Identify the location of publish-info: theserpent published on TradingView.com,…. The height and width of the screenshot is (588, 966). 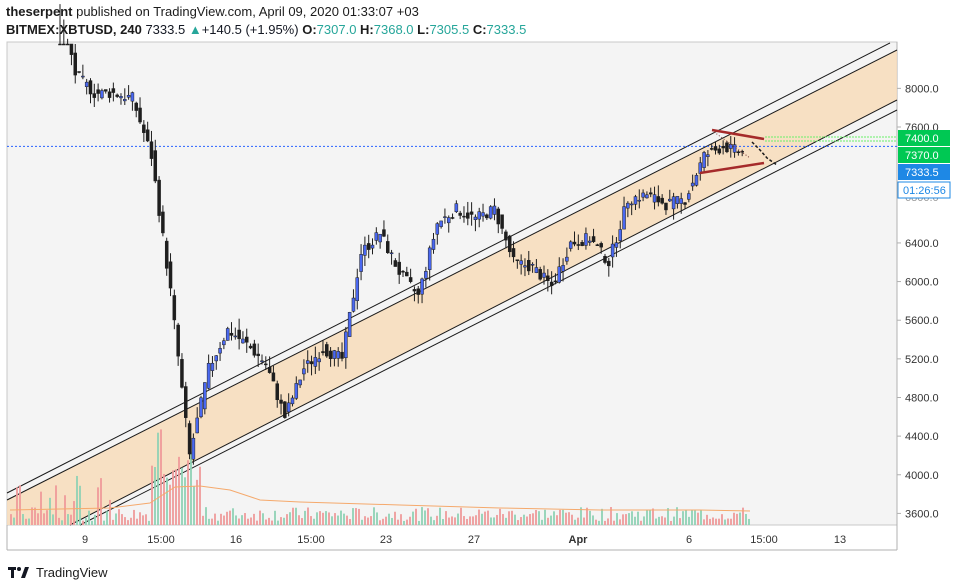
(212, 11).